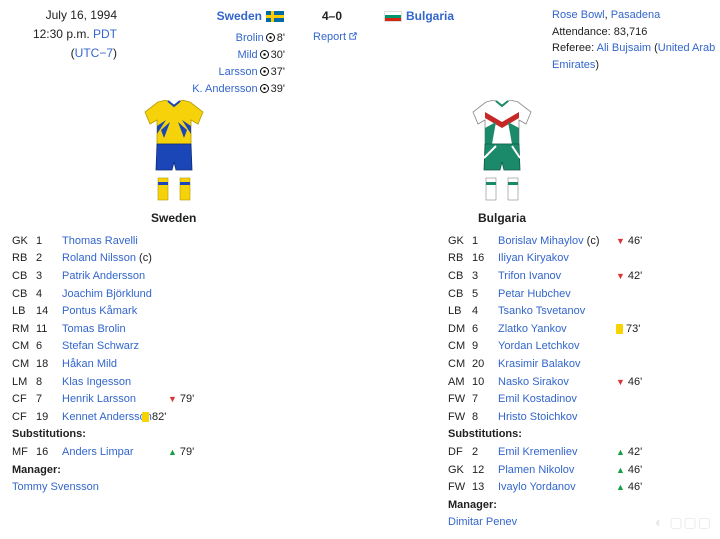 Image resolution: width=720 pixels, height=539 pixels. I want to click on player-event: ▲ 42', so click(629, 452).